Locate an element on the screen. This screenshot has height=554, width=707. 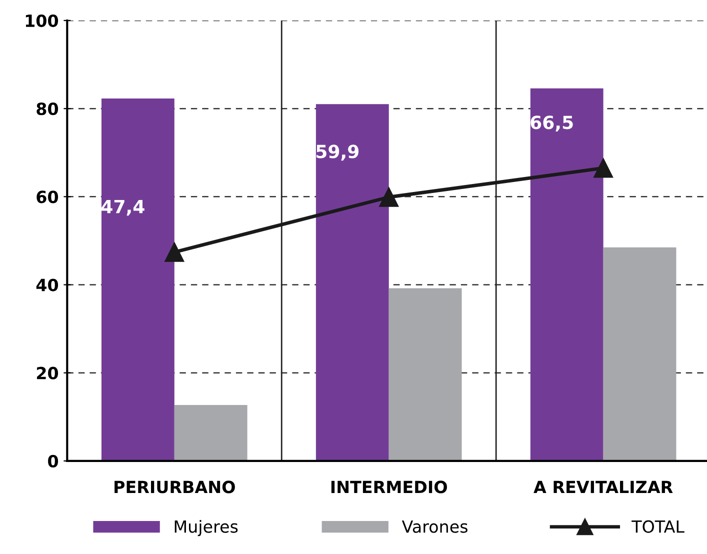
y-tick-label: 20 is located at coordinates (47, 373).